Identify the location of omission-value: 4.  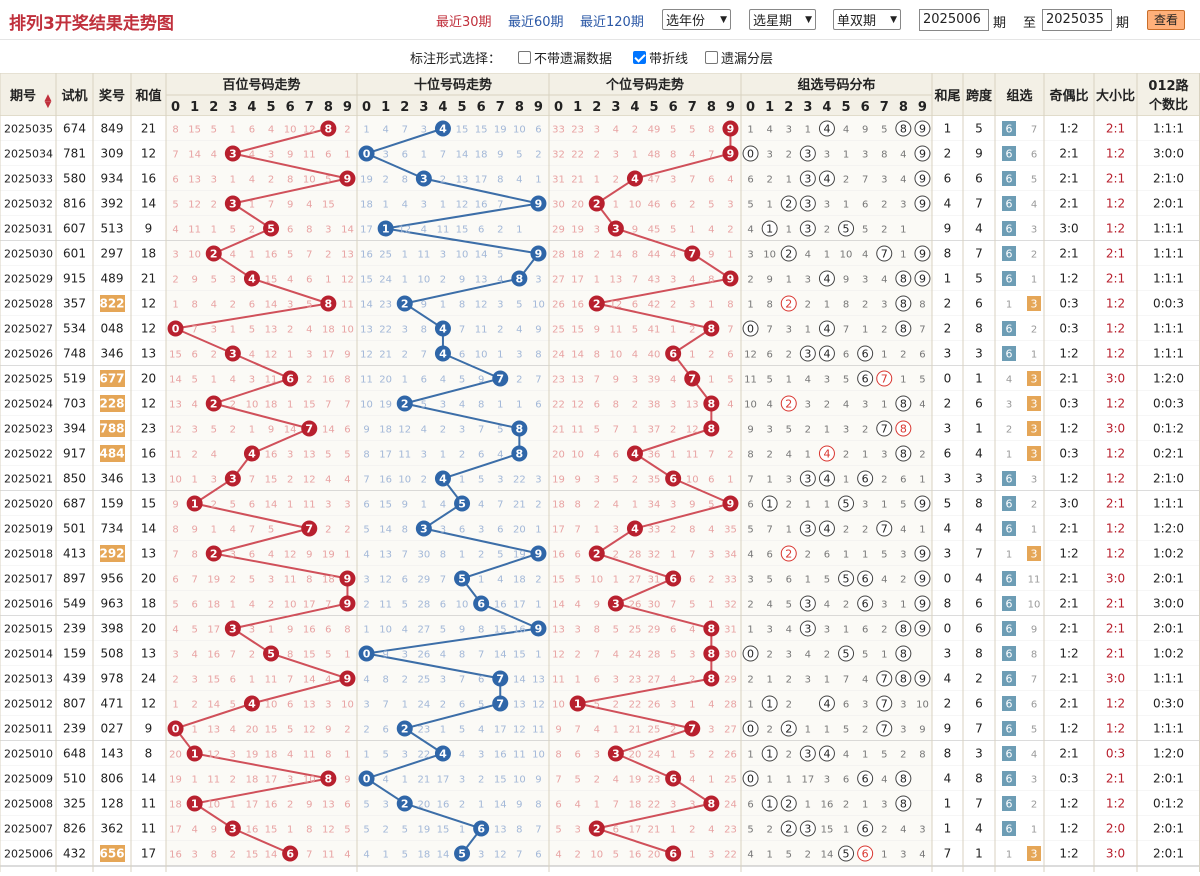
(252, 355).